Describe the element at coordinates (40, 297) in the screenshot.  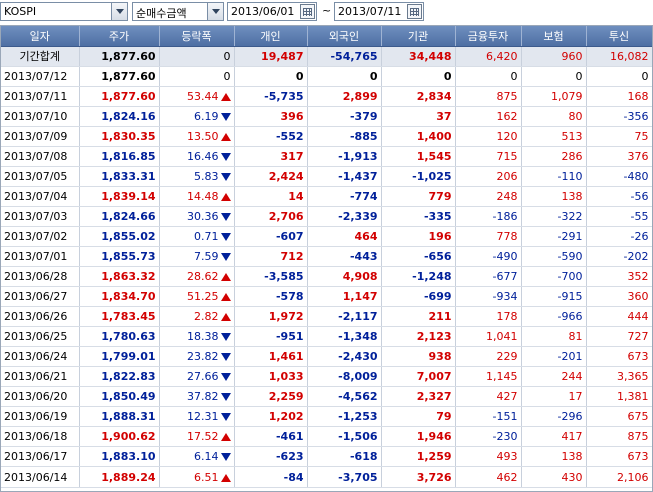
I see `row-date: 2013/06/27` at that location.